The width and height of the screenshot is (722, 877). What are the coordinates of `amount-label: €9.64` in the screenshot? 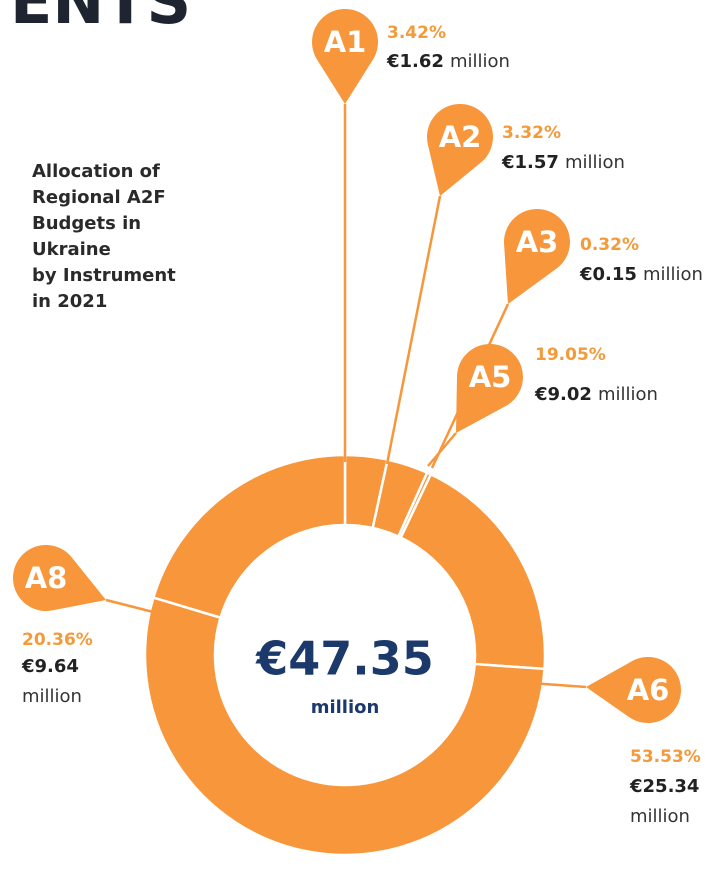 It's located at (50, 666).